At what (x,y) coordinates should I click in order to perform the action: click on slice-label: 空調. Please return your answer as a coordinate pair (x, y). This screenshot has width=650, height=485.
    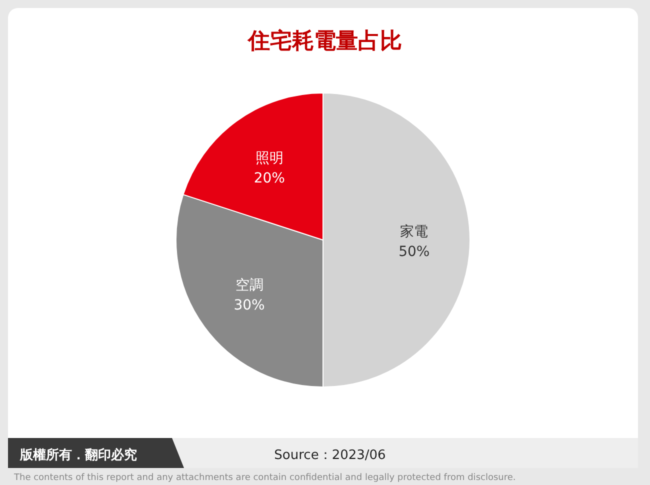
    Looking at the image, I should click on (249, 286).